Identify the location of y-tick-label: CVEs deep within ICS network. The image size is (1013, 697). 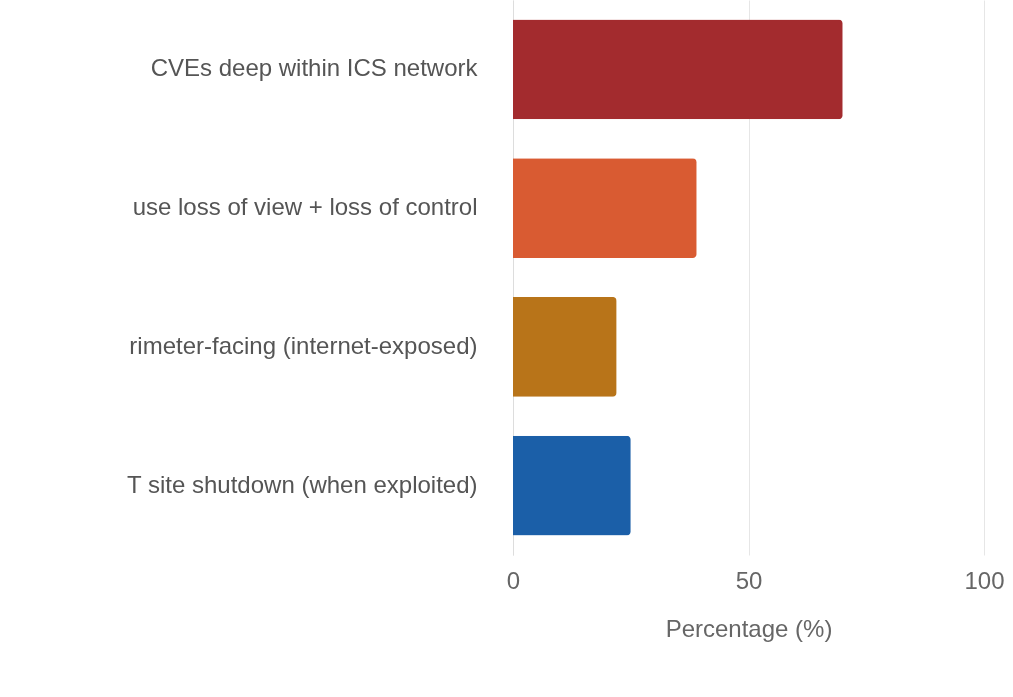
(314, 68).